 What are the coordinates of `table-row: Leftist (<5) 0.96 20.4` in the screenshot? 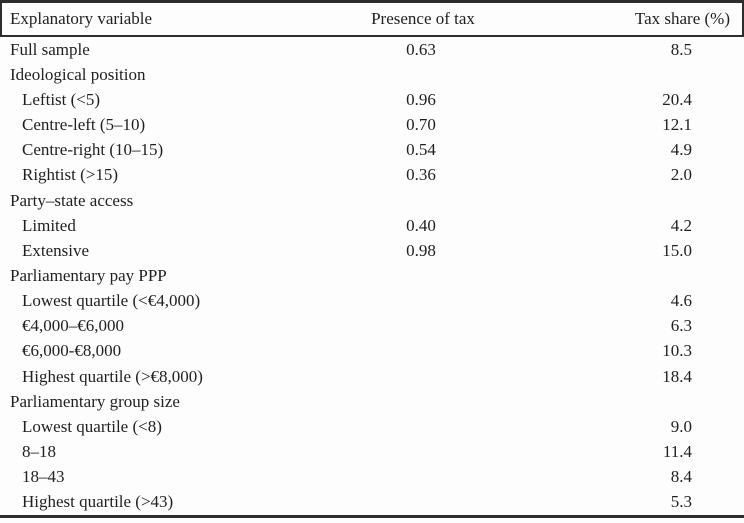 It's located at (372, 99).